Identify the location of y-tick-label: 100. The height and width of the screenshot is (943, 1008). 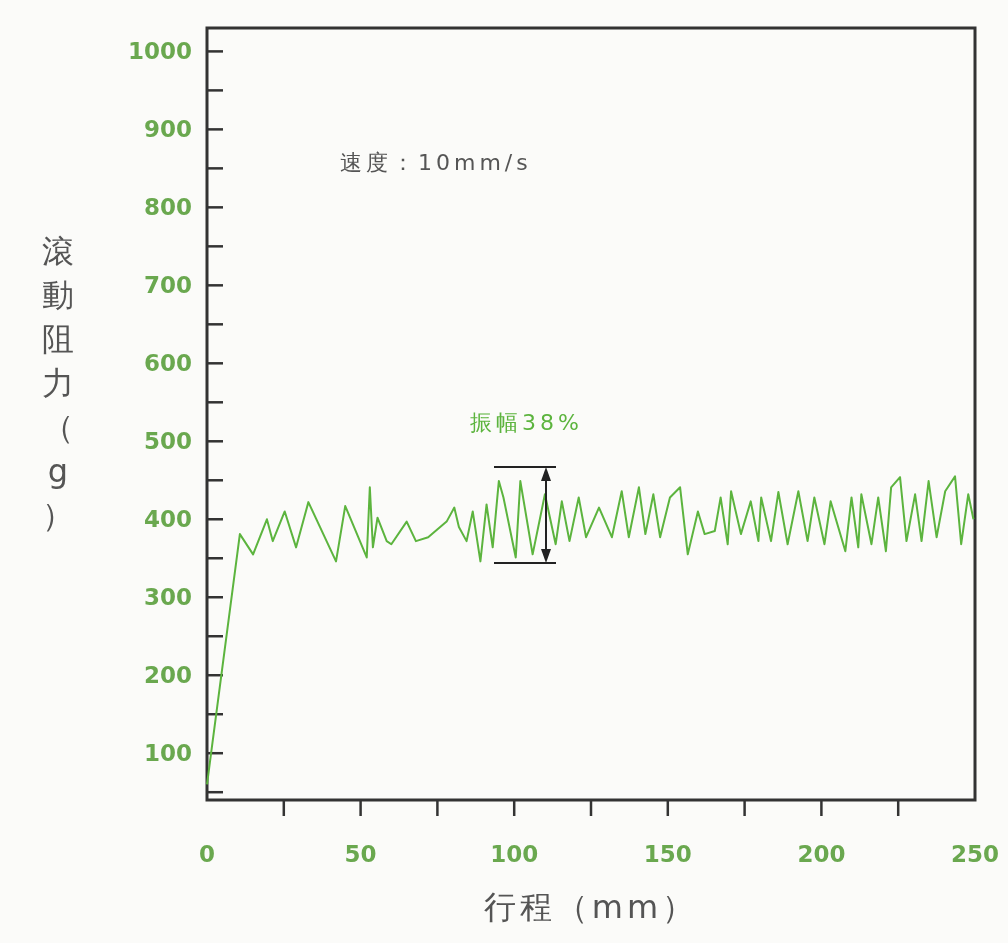
(167, 753).